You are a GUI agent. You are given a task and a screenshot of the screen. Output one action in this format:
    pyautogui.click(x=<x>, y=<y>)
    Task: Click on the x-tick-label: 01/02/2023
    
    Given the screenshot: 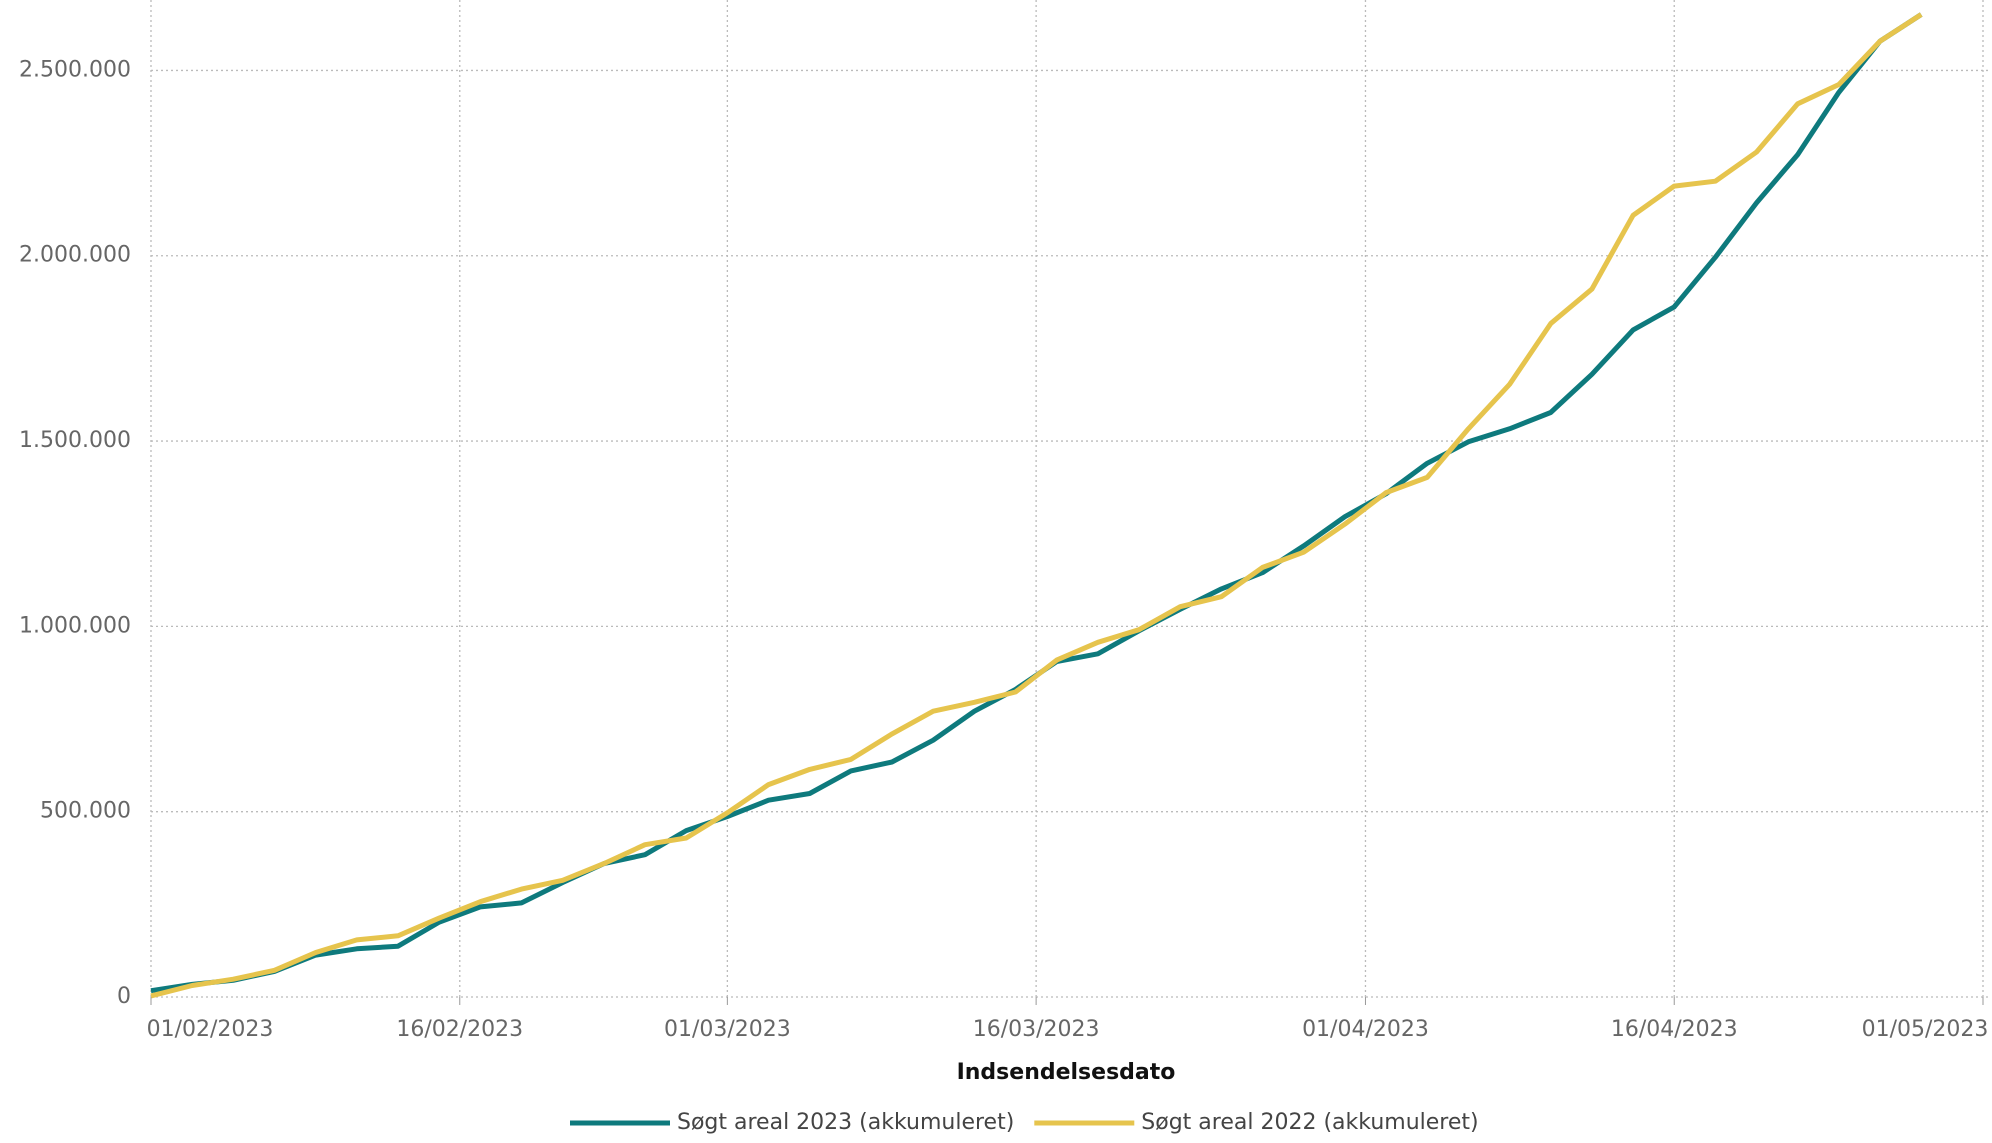 What is the action you would take?
    pyautogui.click(x=210, y=1029)
    